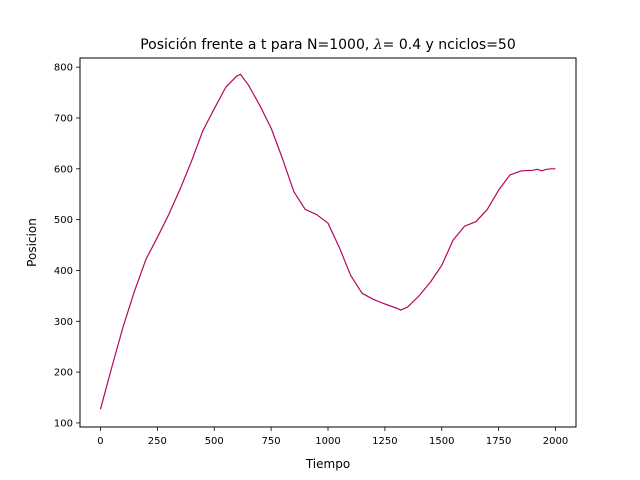 The width and height of the screenshot is (640, 480). I want to click on x-tick-label: 750, so click(271, 441).